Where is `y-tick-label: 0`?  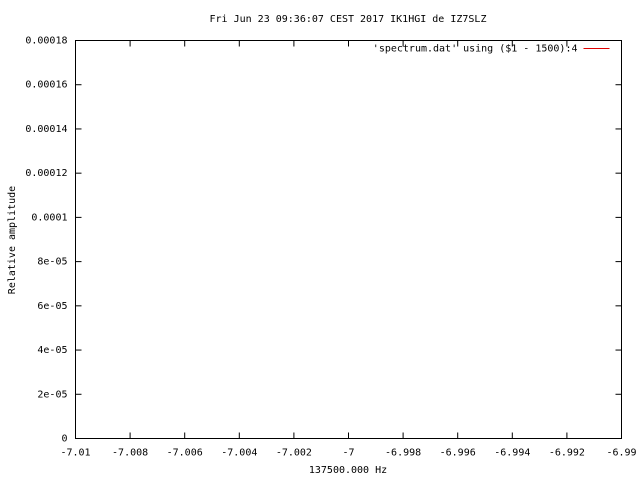 y-tick-label: 0 is located at coordinates (64, 439).